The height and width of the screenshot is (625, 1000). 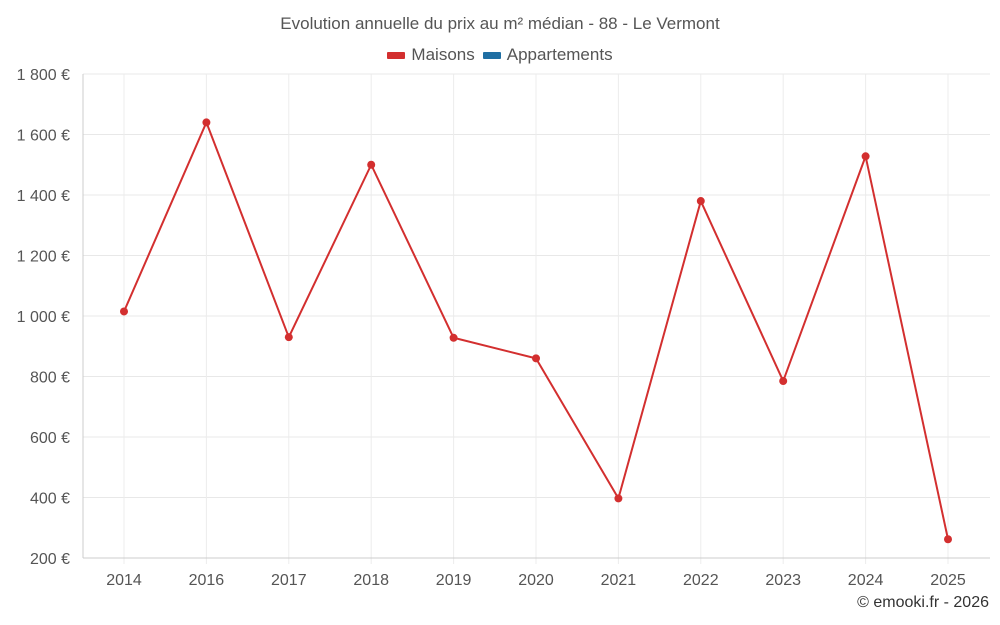 I want to click on copyright-credit: © emooki.fr - 2026, so click(x=923, y=602).